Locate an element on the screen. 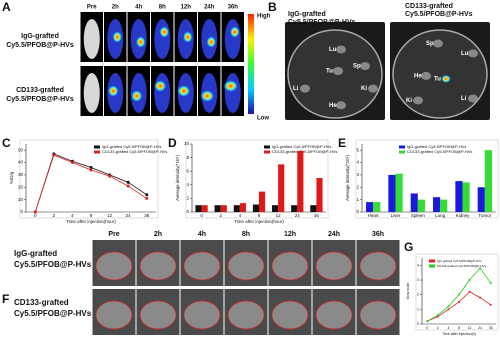 The height and width of the screenshot is (338, 500). x-tick-label: 8 is located at coordinates (259, 215).